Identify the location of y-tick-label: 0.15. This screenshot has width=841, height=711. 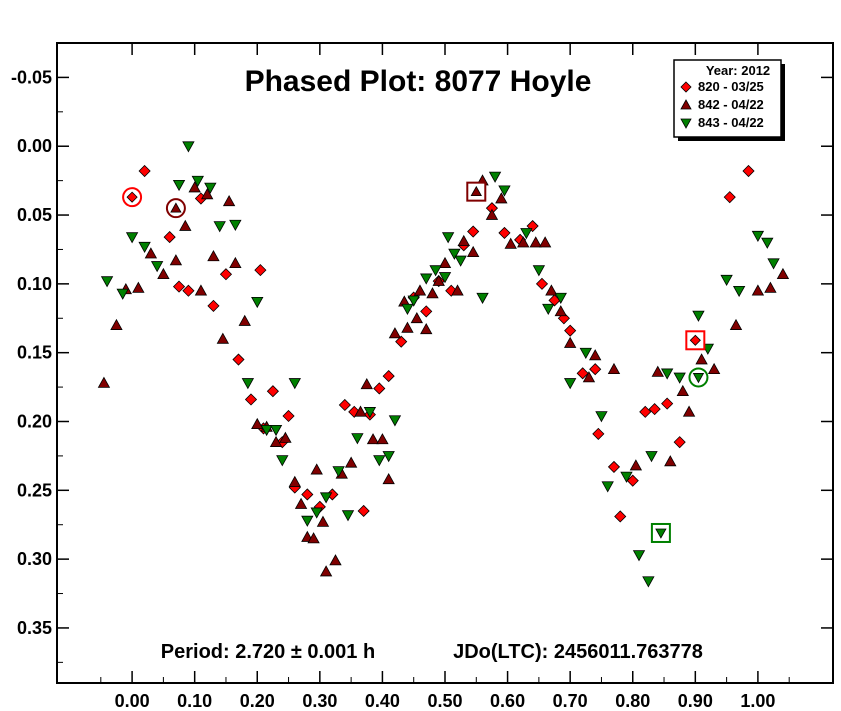
(34, 353).